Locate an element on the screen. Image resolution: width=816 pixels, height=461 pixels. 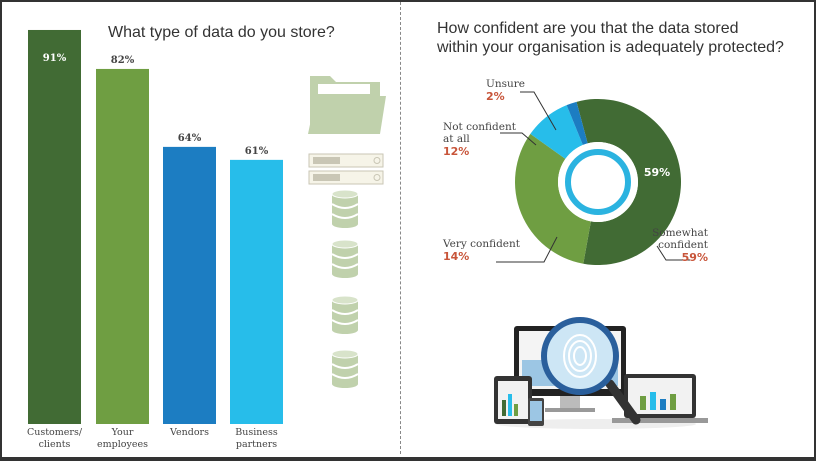
bar-value-label: 64% is located at coordinates (190, 138).